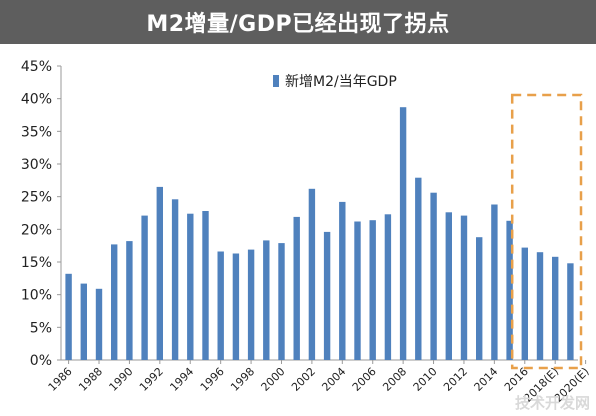 This screenshot has width=596, height=416. What do you see at coordinates (41, 328) in the screenshot?
I see `y-tick-label: 5%` at bounding box center [41, 328].